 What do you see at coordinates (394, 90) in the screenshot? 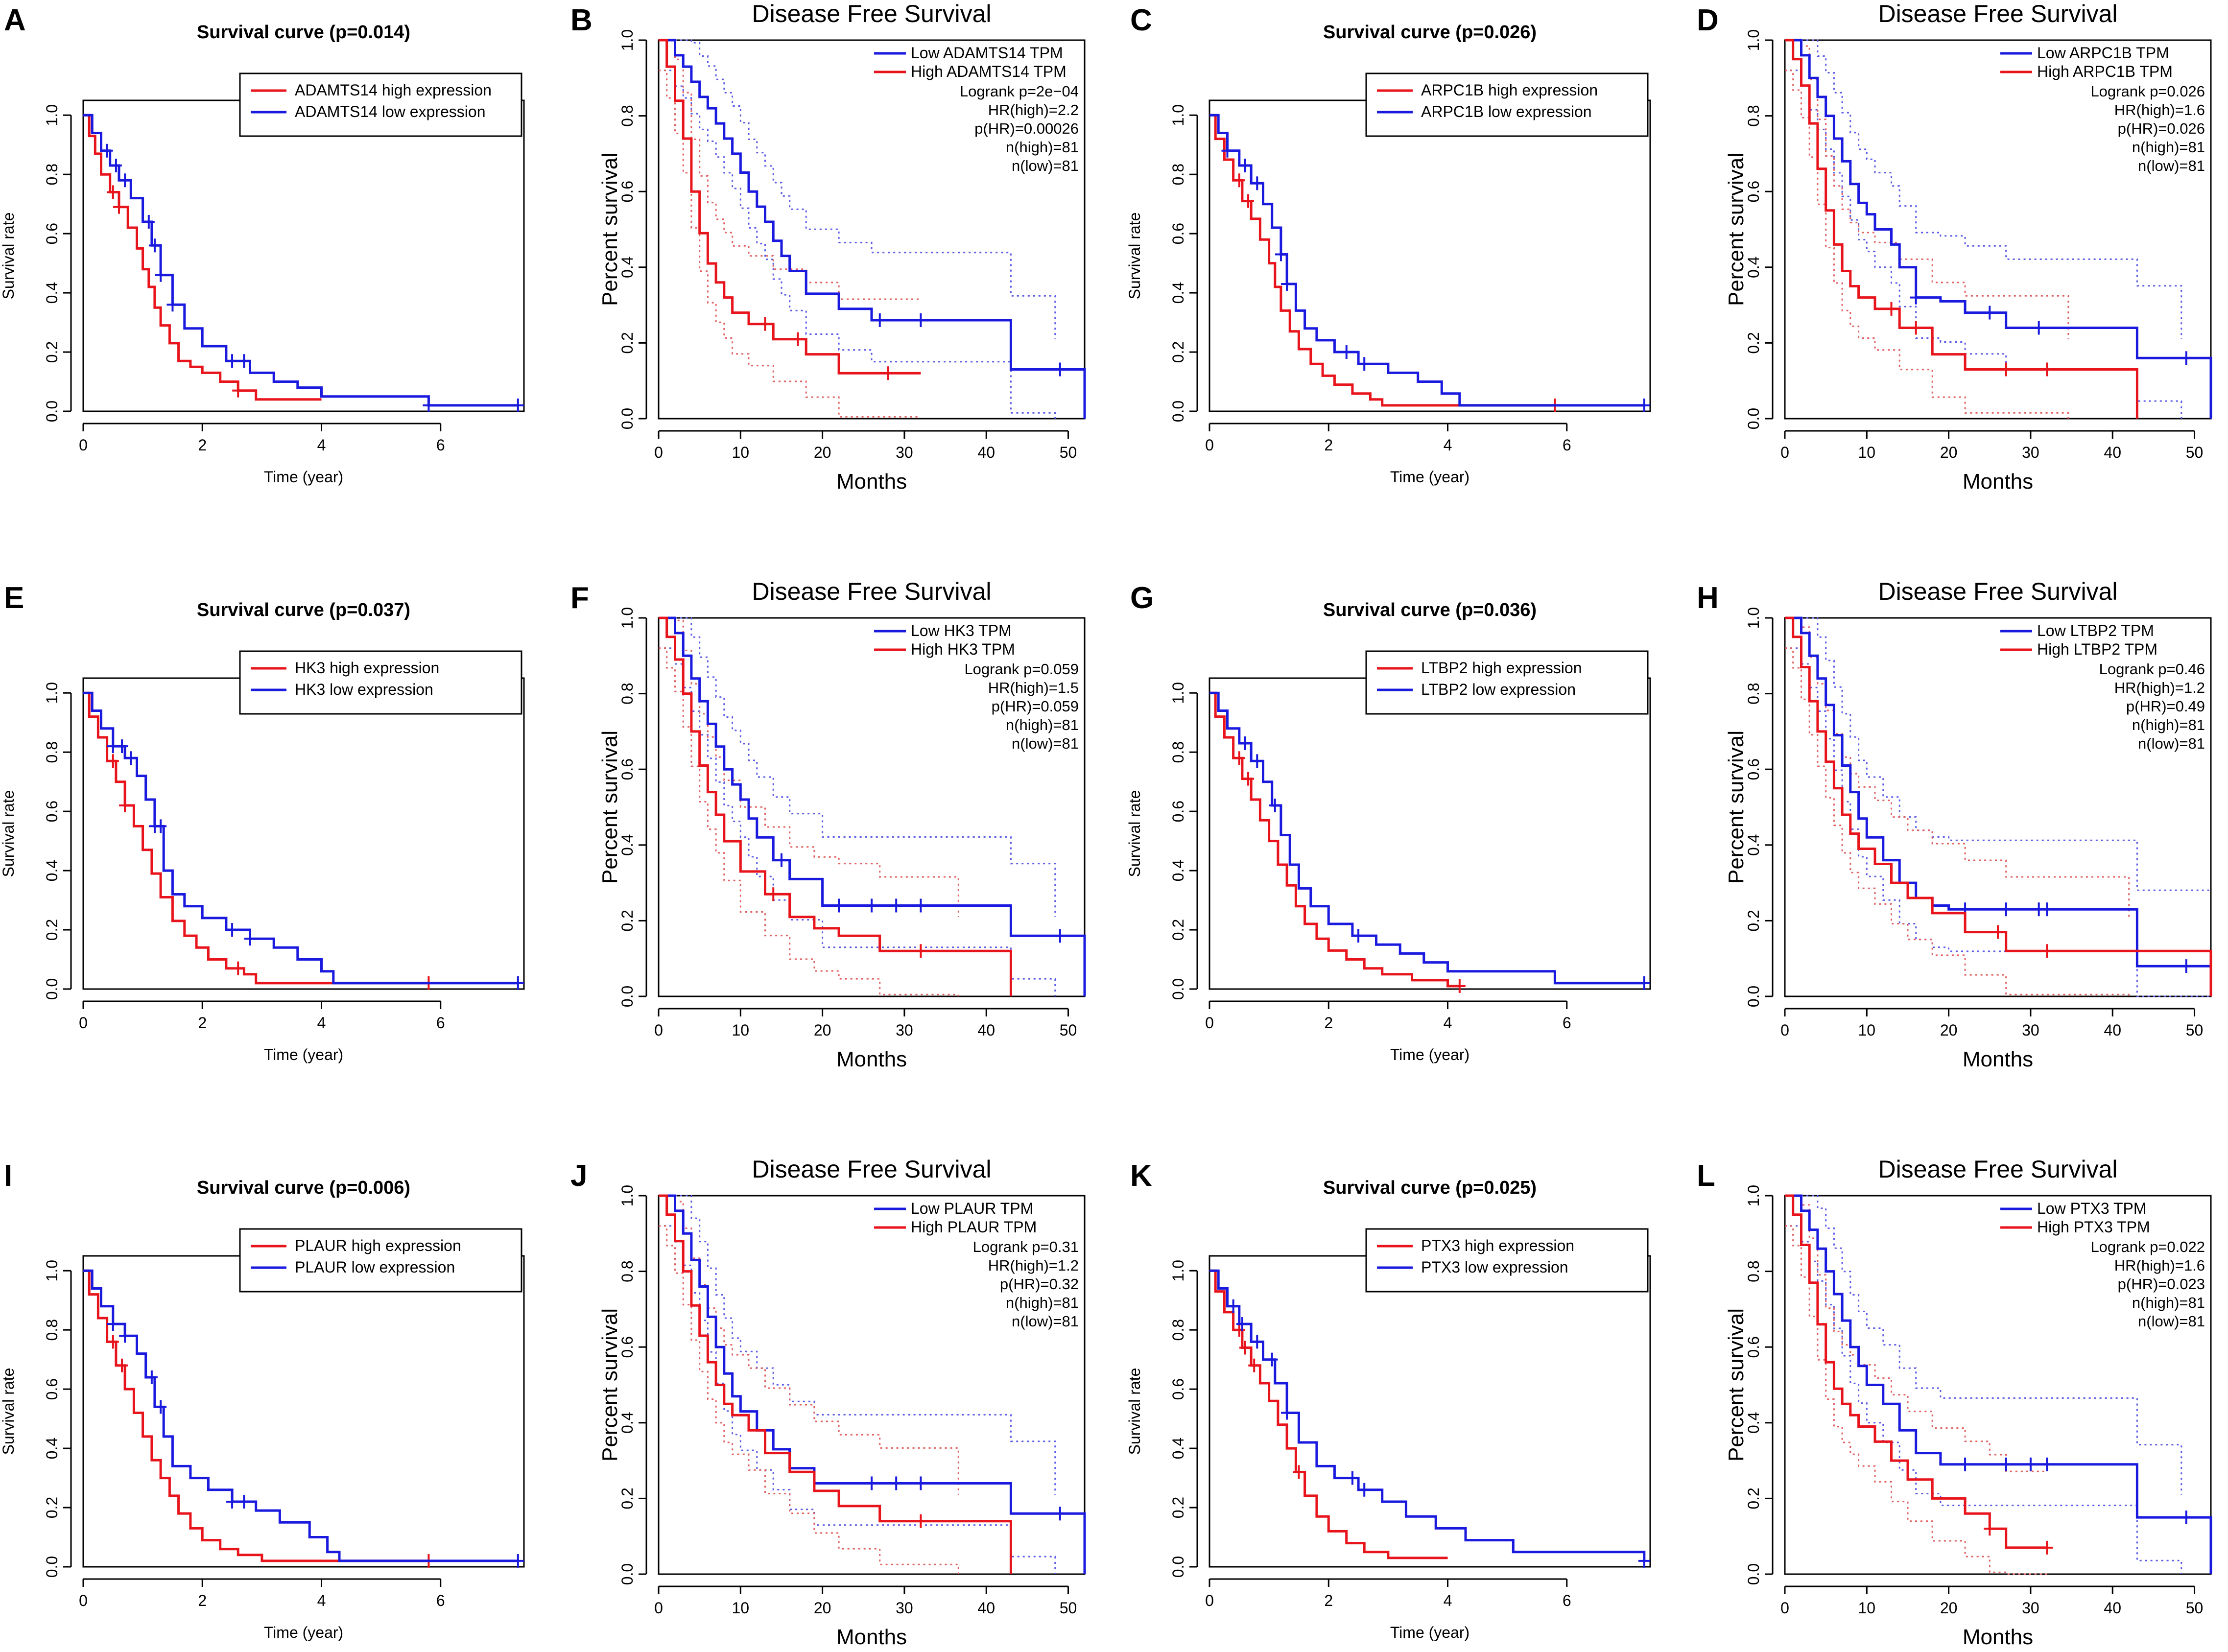
I see `legend-entry: ADAMTS14 high expression` at bounding box center [394, 90].